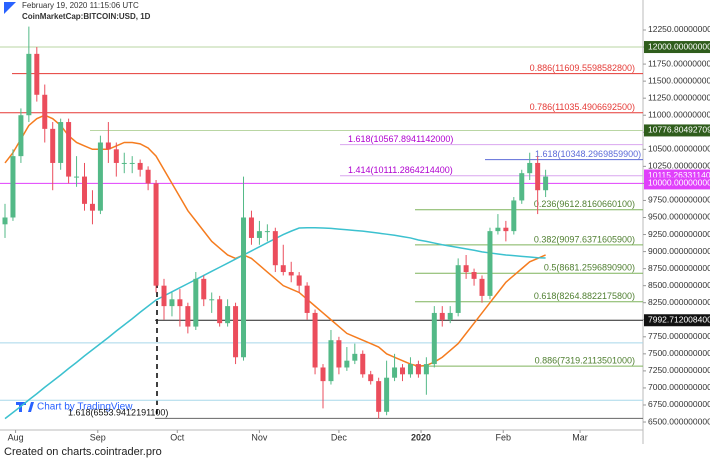 Image resolution: width=710 pixels, height=460 pixels. I want to click on price-badge-label: 12000.0000000000, so click(679, 46).